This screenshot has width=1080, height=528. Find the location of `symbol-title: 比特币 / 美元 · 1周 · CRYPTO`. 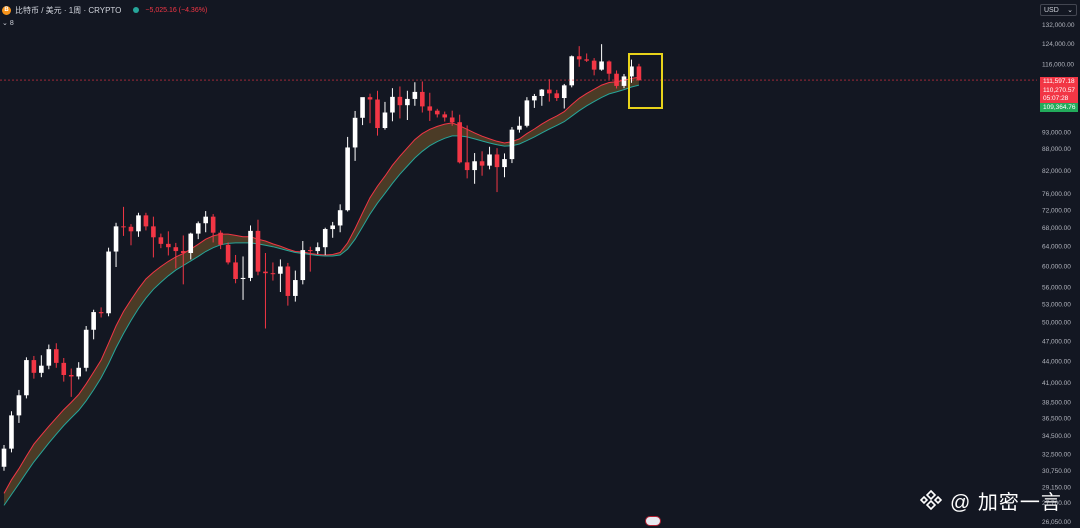

symbol-title: 比特币 / 美元 · 1周 · CRYPTO is located at coordinates (68, 10).